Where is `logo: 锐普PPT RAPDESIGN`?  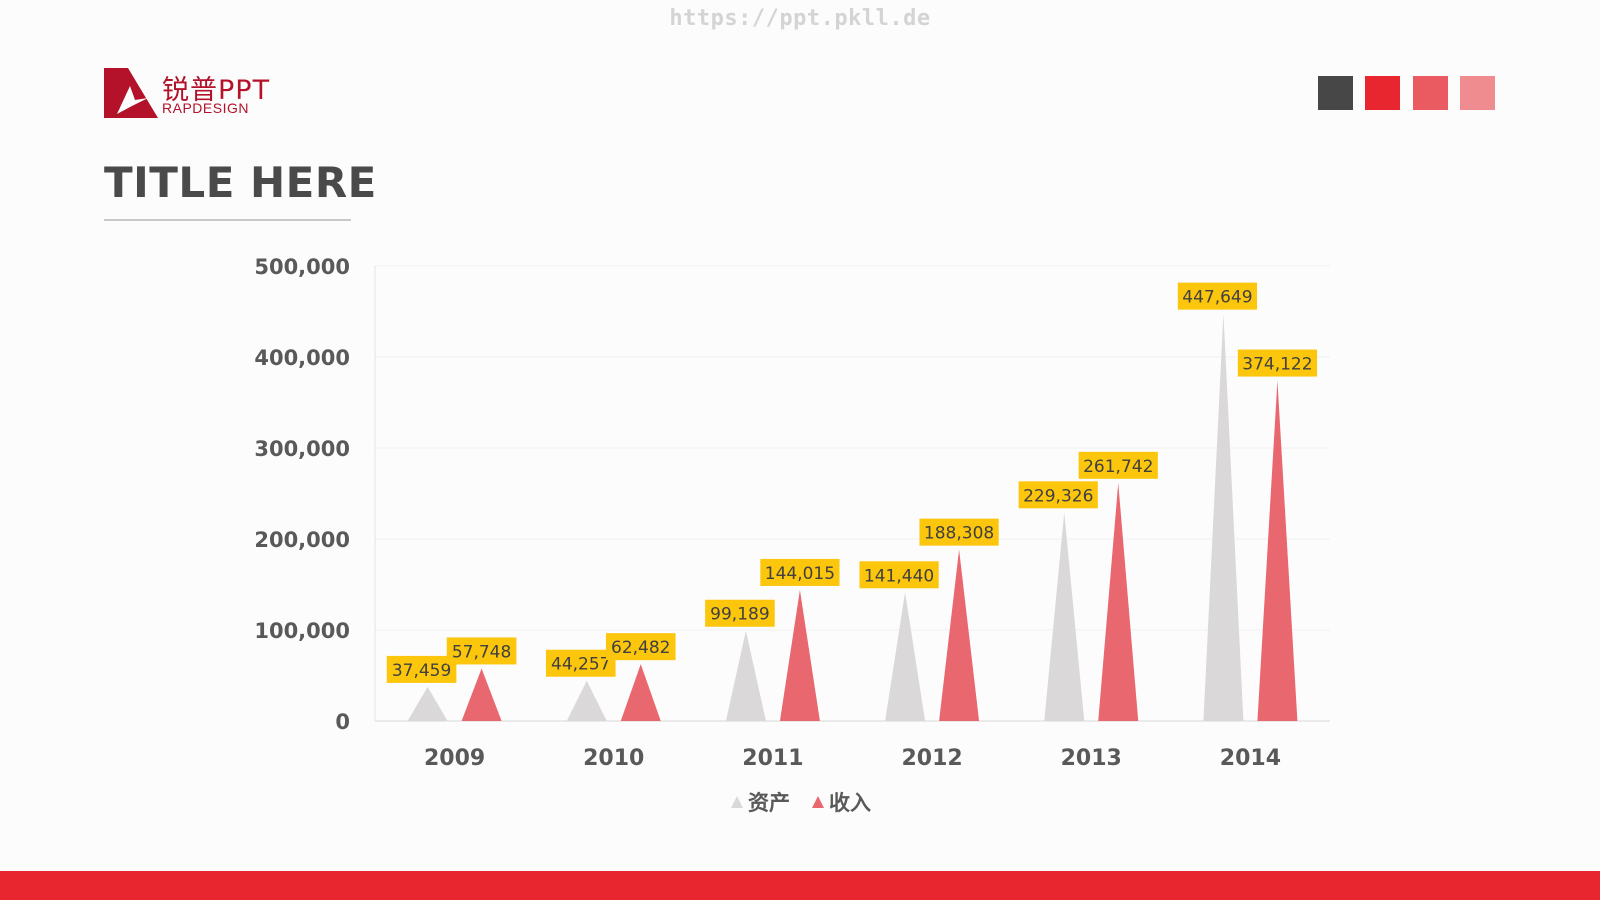
logo: 锐普PPT RAPDESIGN is located at coordinates (199, 94).